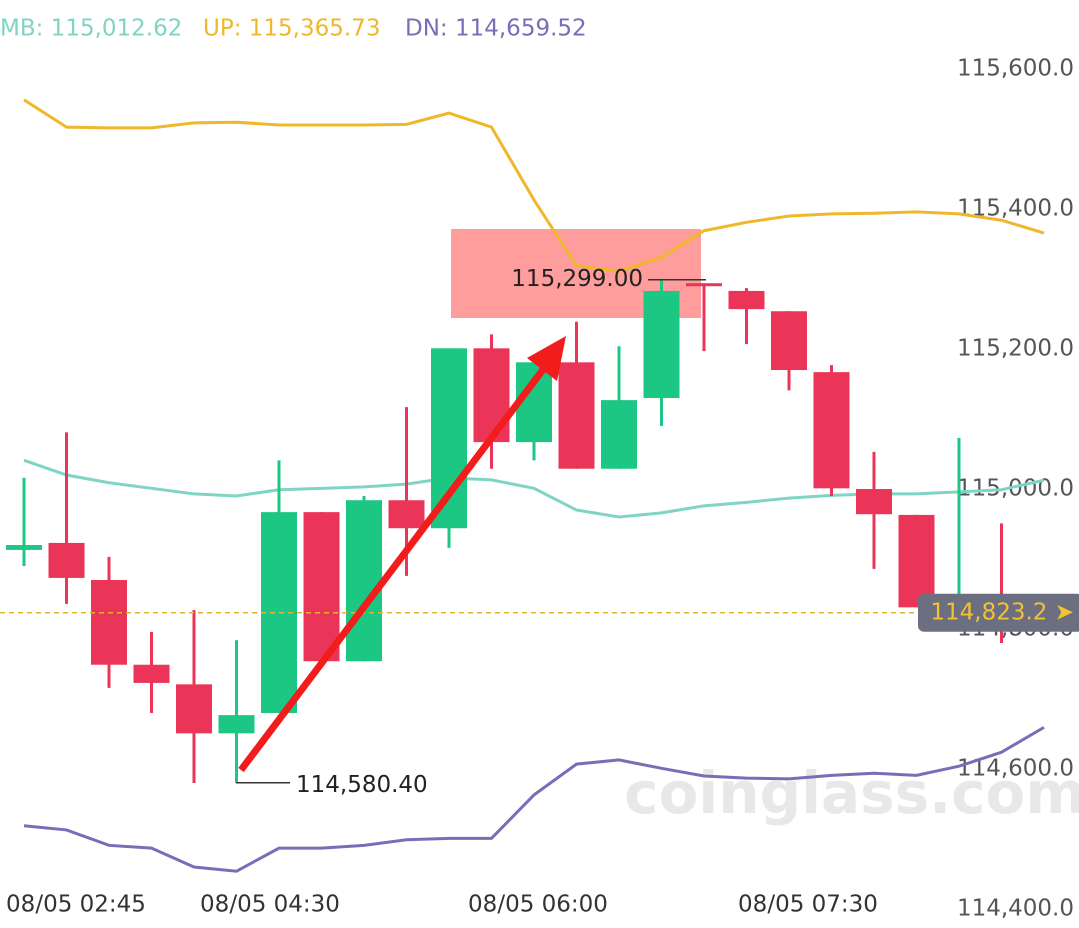  I want to click on x-tick-label: 08/05 06:00, so click(538, 905).